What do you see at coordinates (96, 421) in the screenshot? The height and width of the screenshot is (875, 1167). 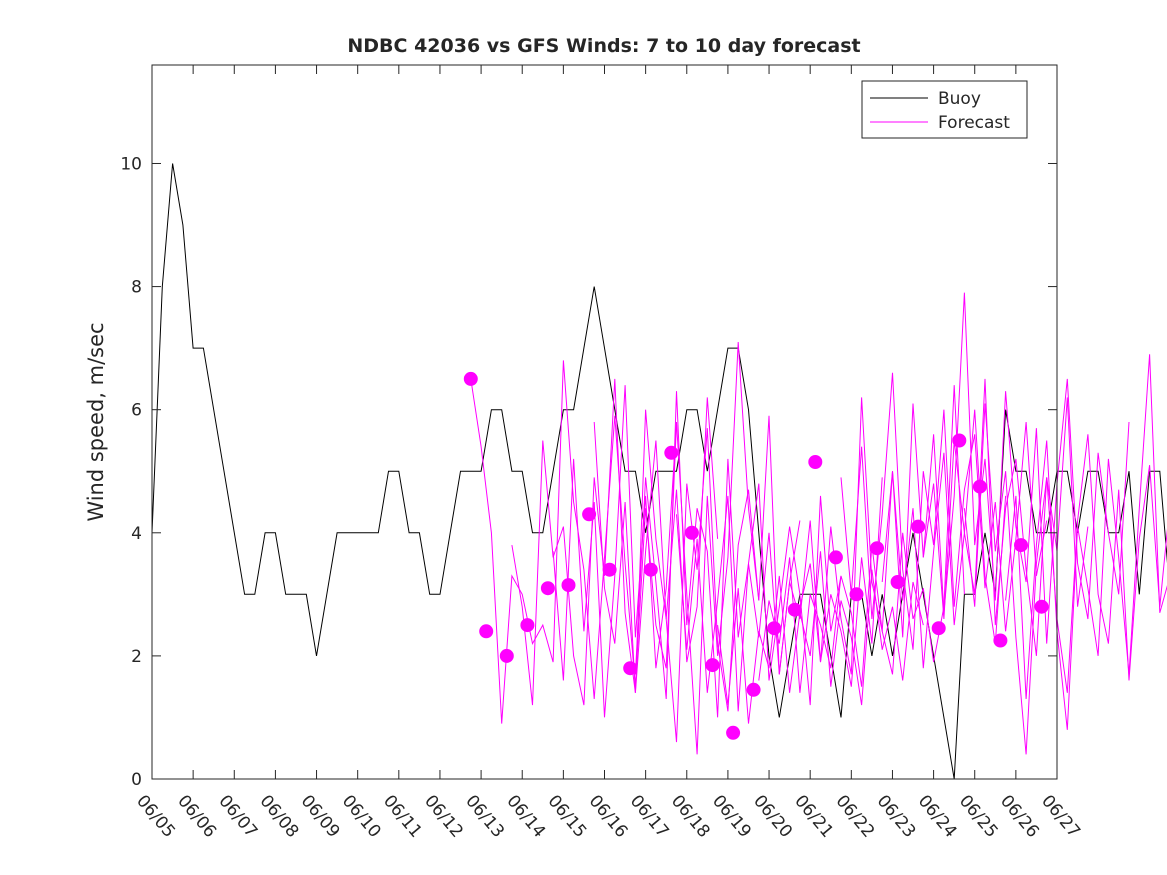 I see `y-axis-label: Wind speed, m/sec` at bounding box center [96, 421].